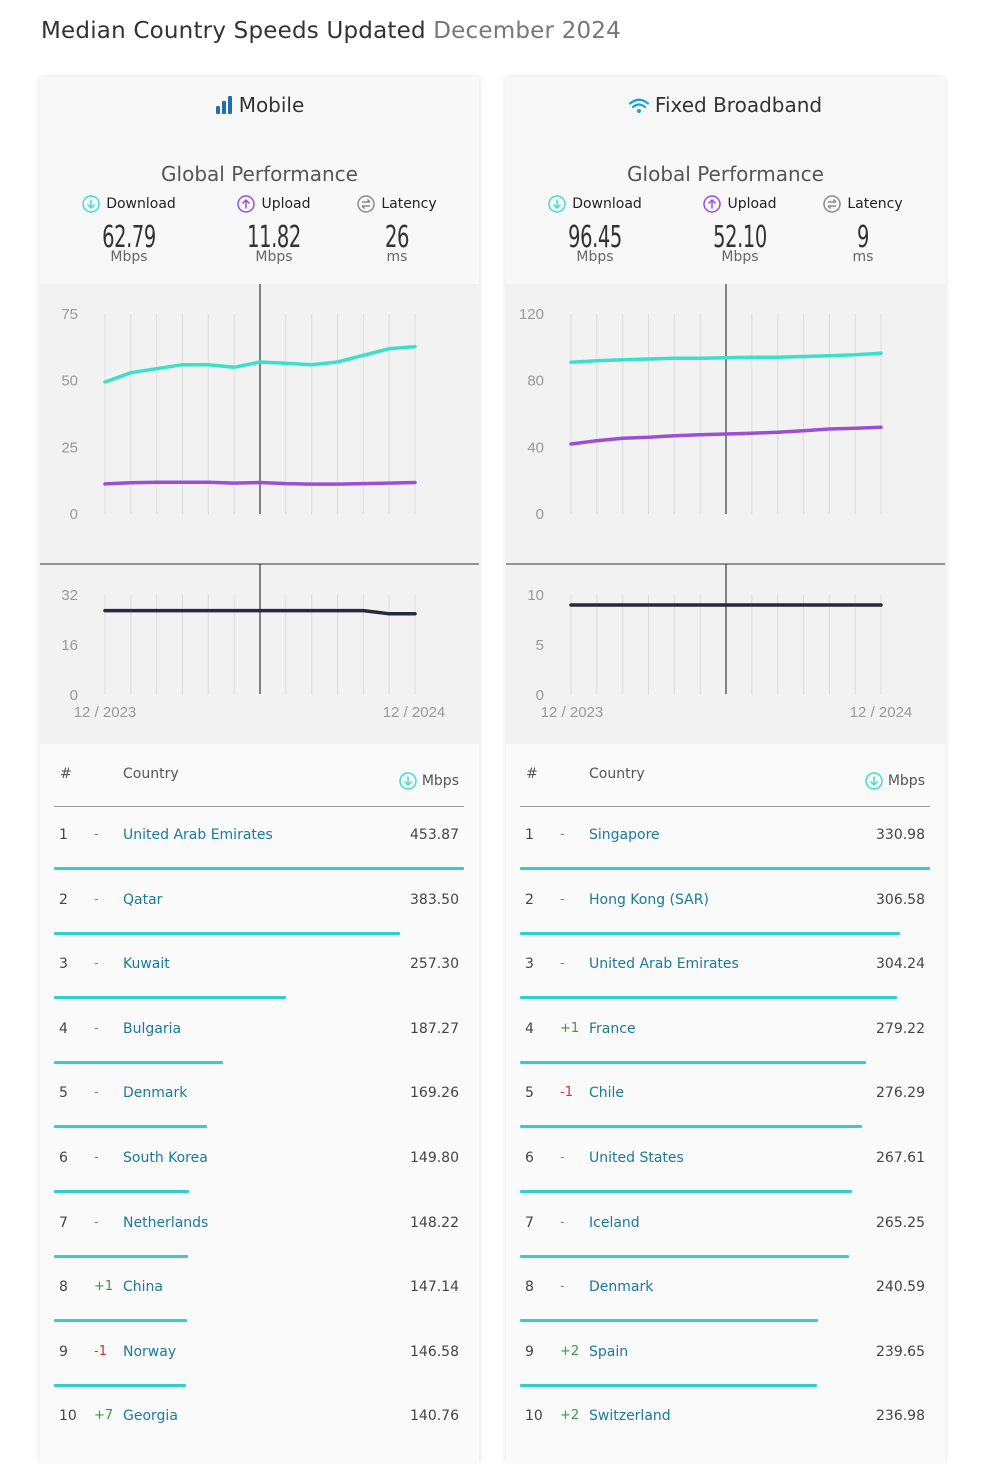 This screenshot has height=1464, width=994. I want to click on fixed-download-unit: Mbps, so click(595, 257).